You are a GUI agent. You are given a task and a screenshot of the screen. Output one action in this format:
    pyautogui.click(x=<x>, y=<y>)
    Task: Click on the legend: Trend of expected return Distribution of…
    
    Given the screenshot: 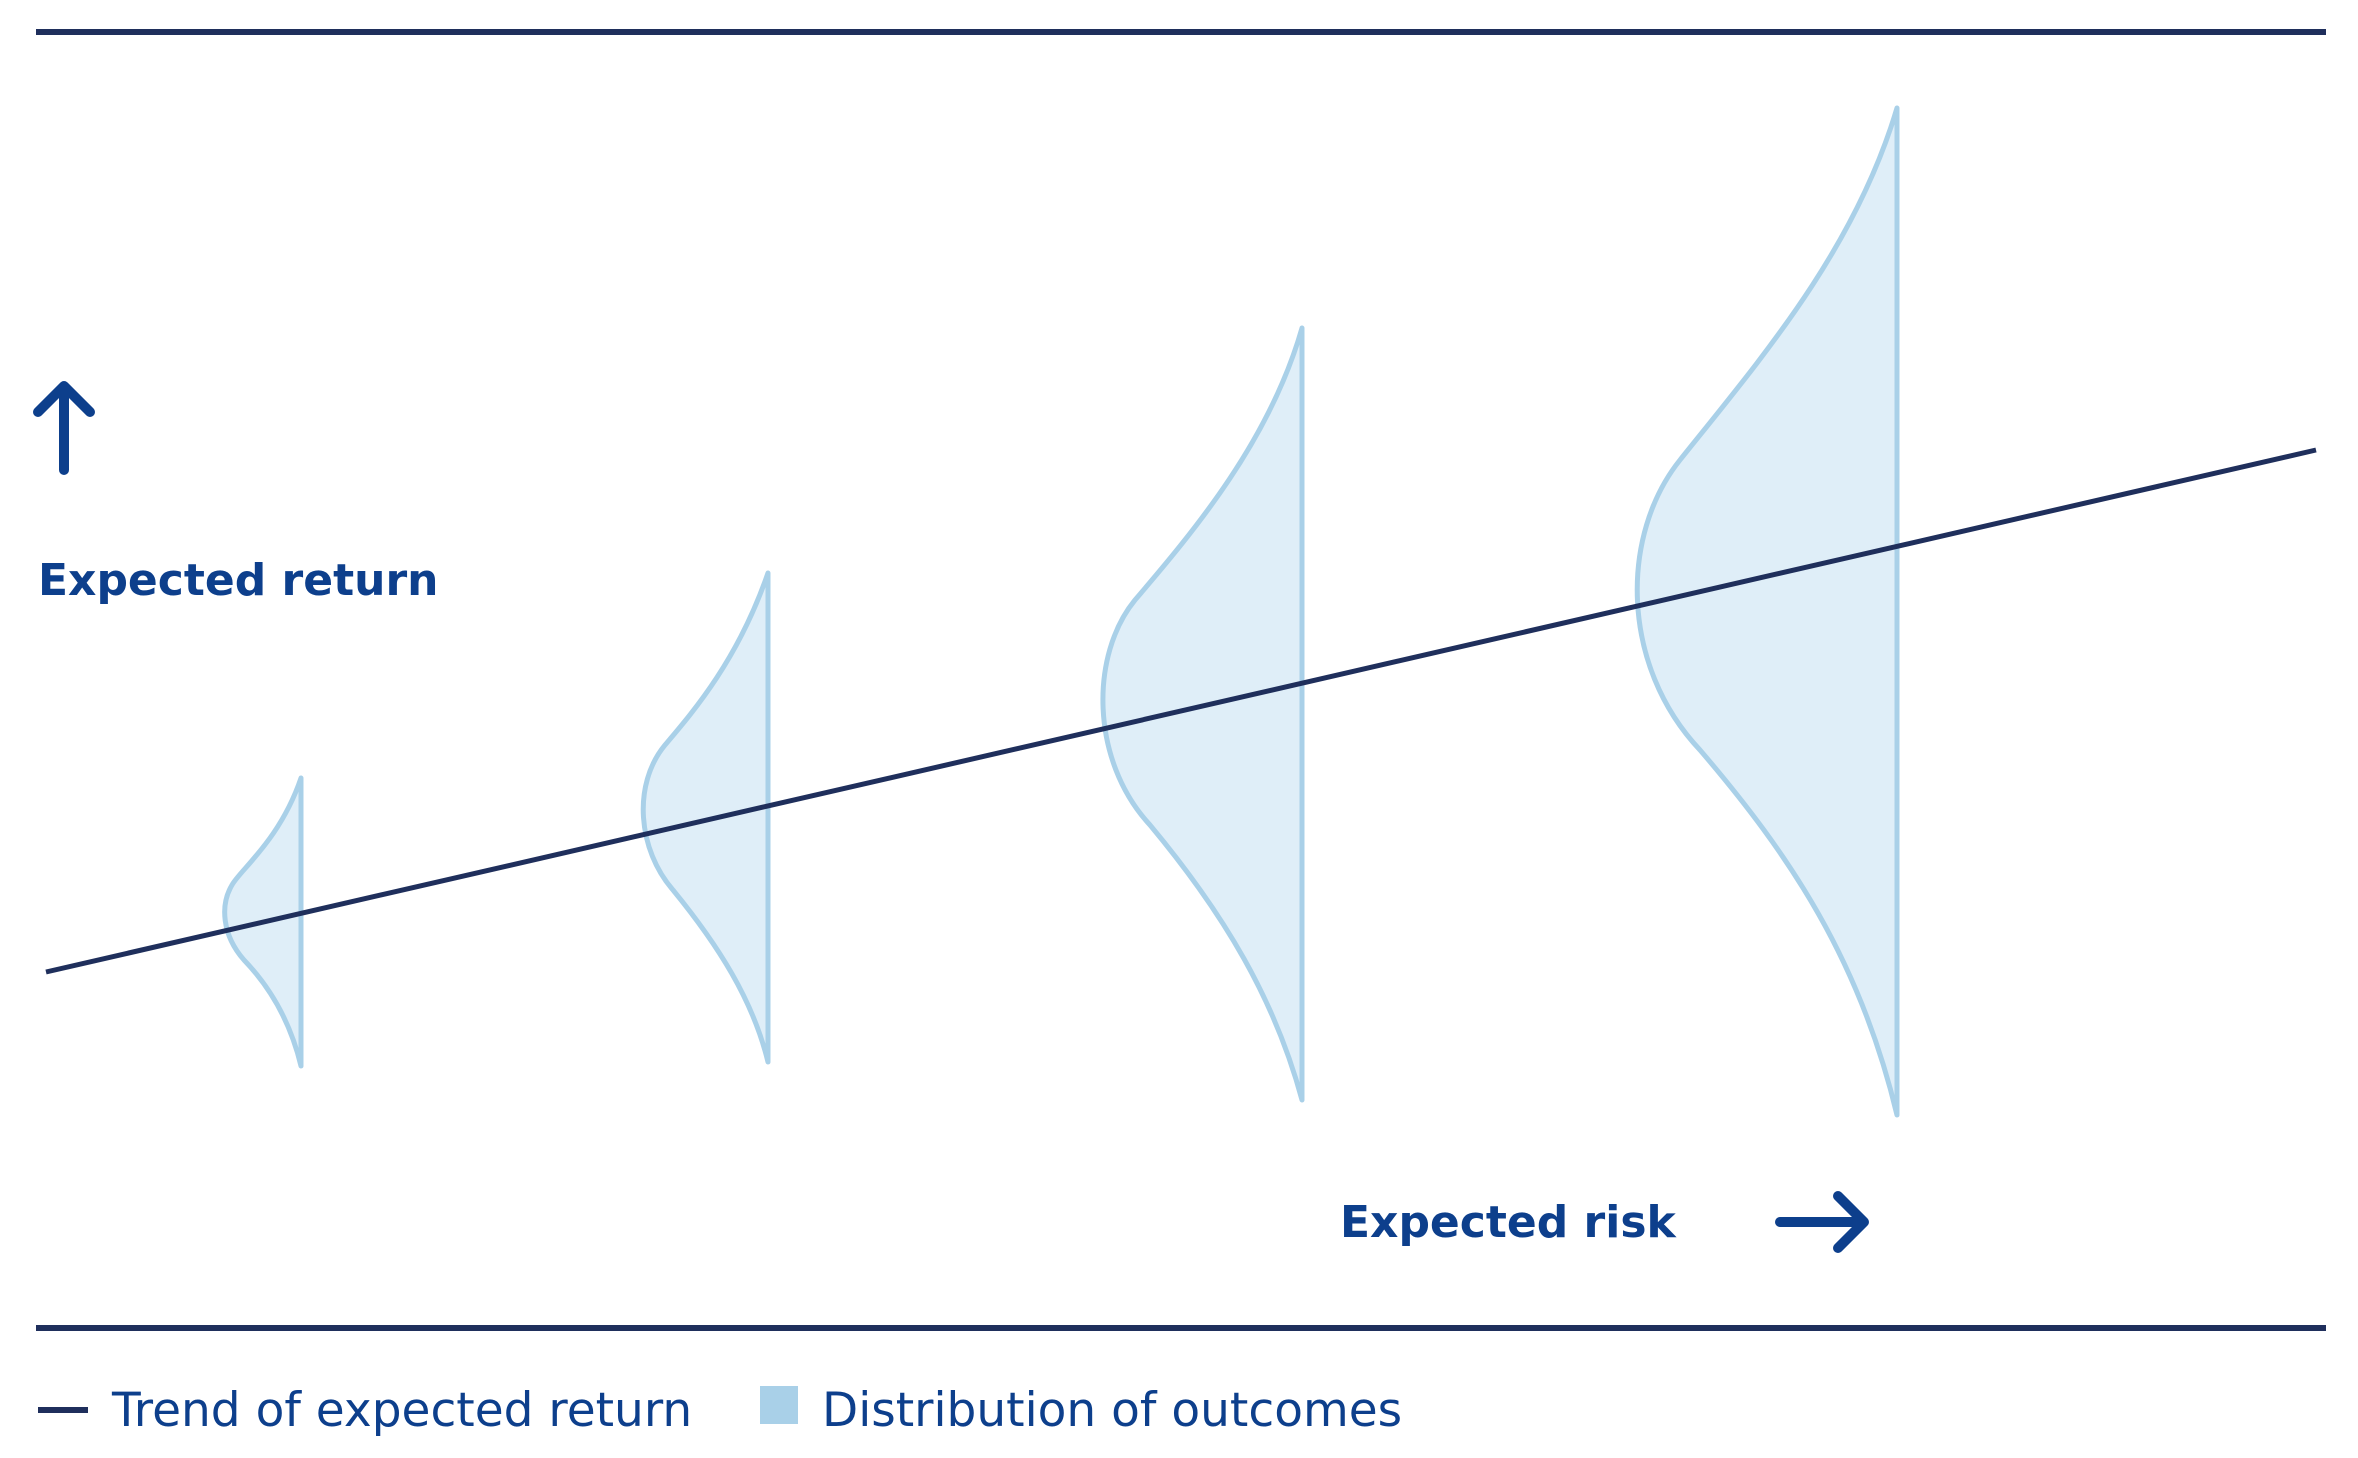 What is the action you would take?
    pyautogui.click(x=720, y=1410)
    